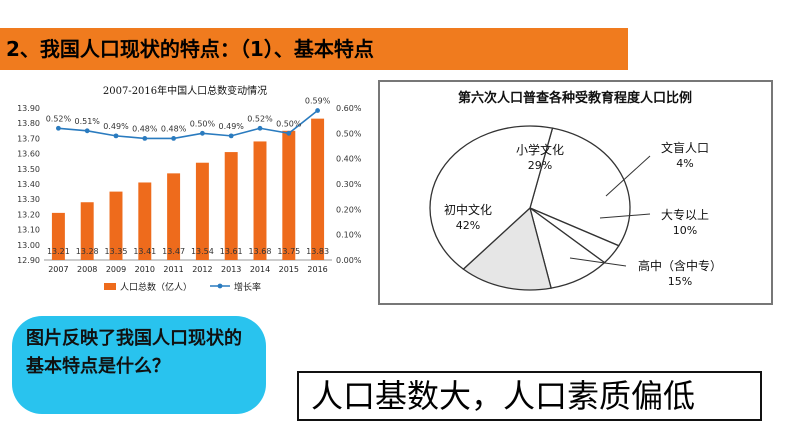 The height and width of the screenshot is (447, 794). Describe the element at coordinates (28, 260) in the screenshot. I see `y-left-tick-label: 12.90` at that location.